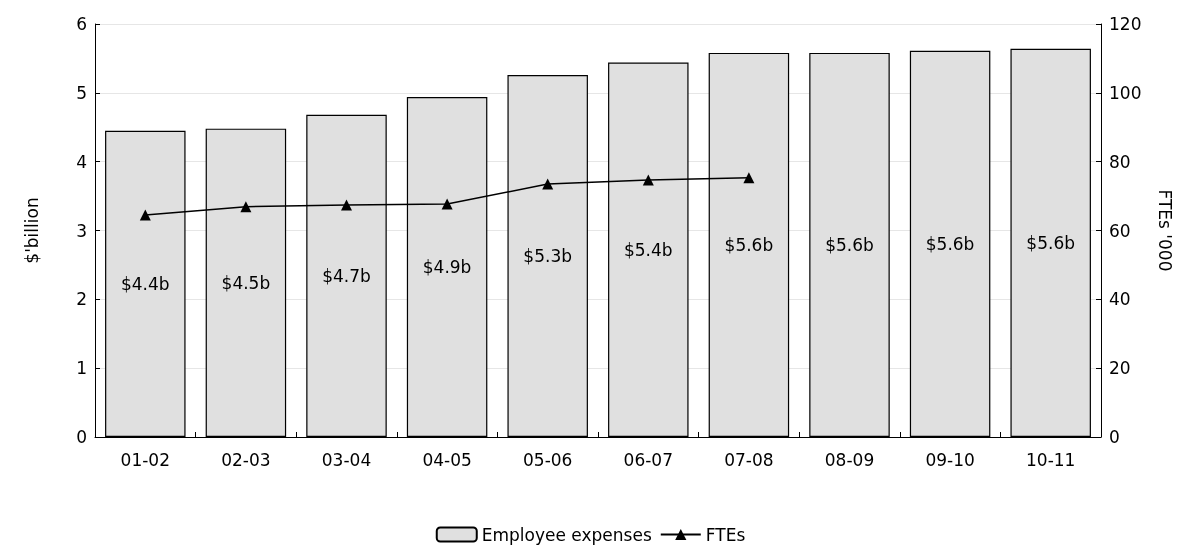 This screenshot has width=1181, height=550. I want to click on y2-tick-label: 60, so click(1120, 230).